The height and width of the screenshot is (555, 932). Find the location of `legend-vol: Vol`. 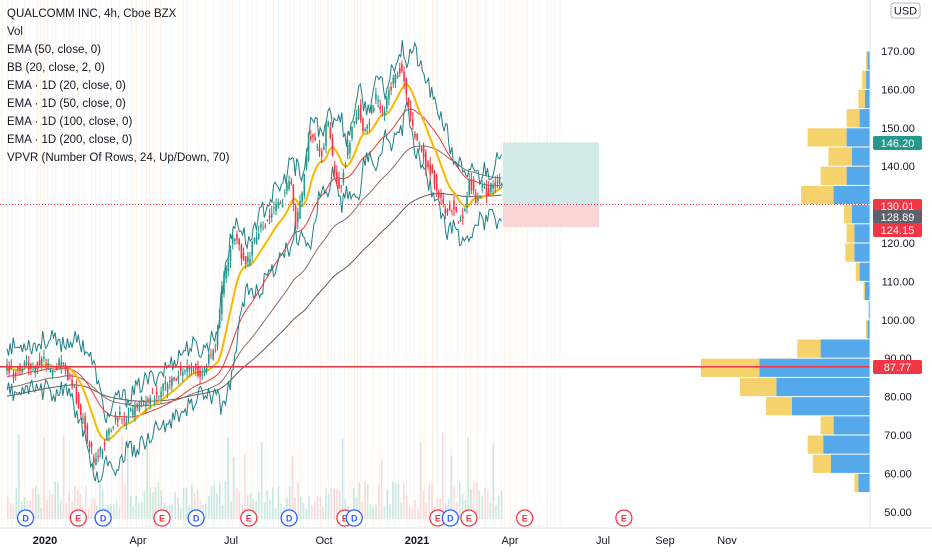

legend-vol: Vol is located at coordinates (15, 32).